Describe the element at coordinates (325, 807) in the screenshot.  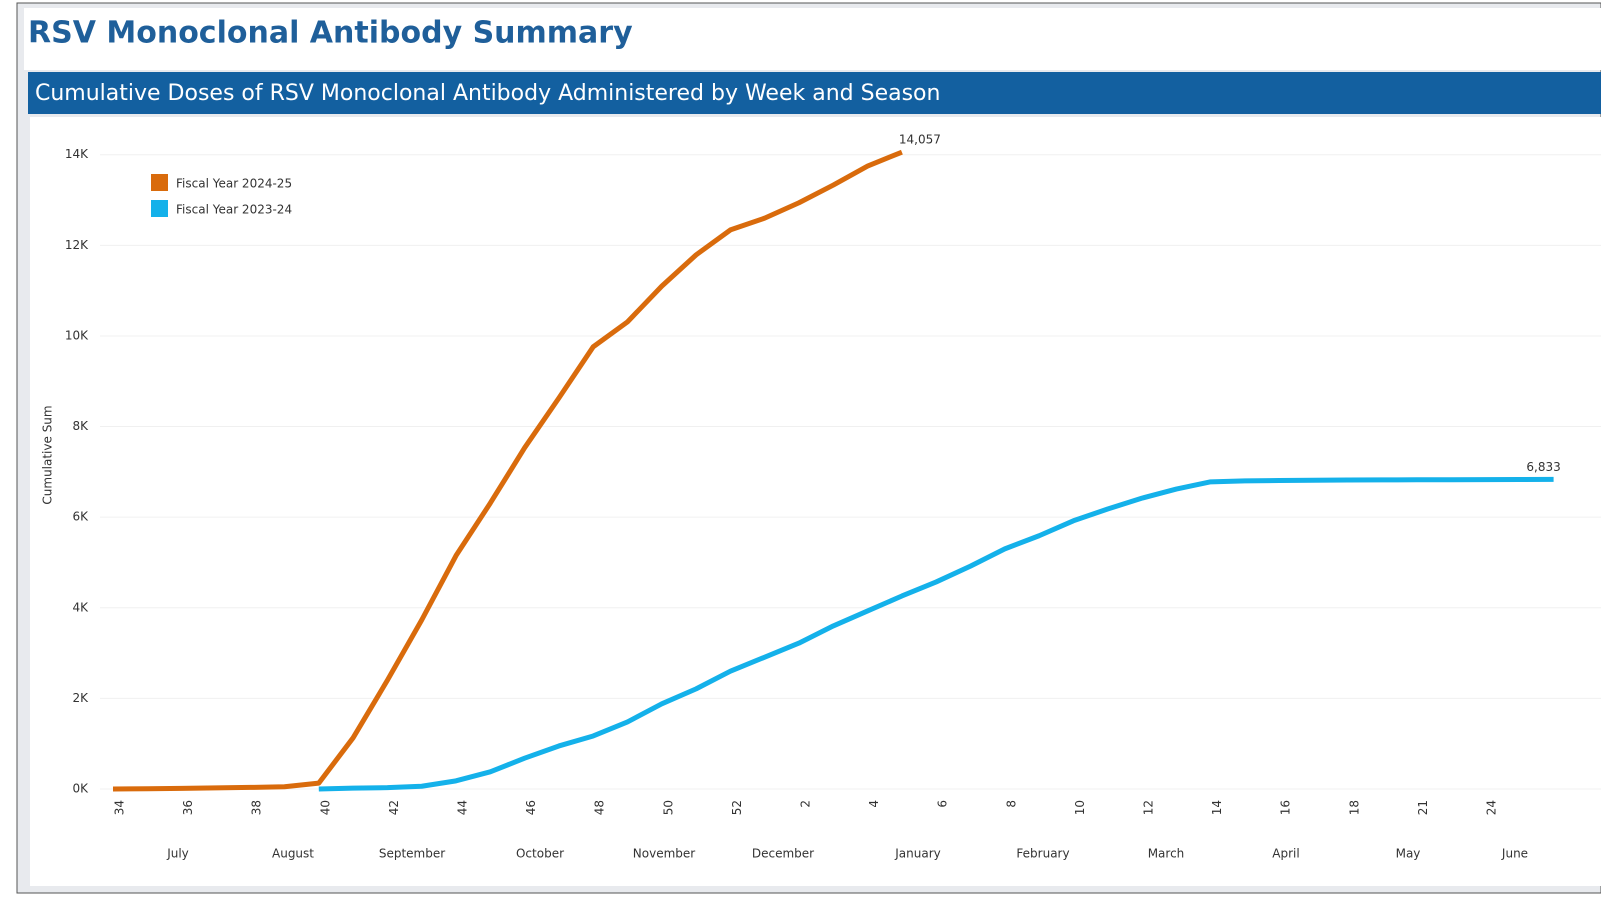
I see `x-tick-label: 40` at that location.